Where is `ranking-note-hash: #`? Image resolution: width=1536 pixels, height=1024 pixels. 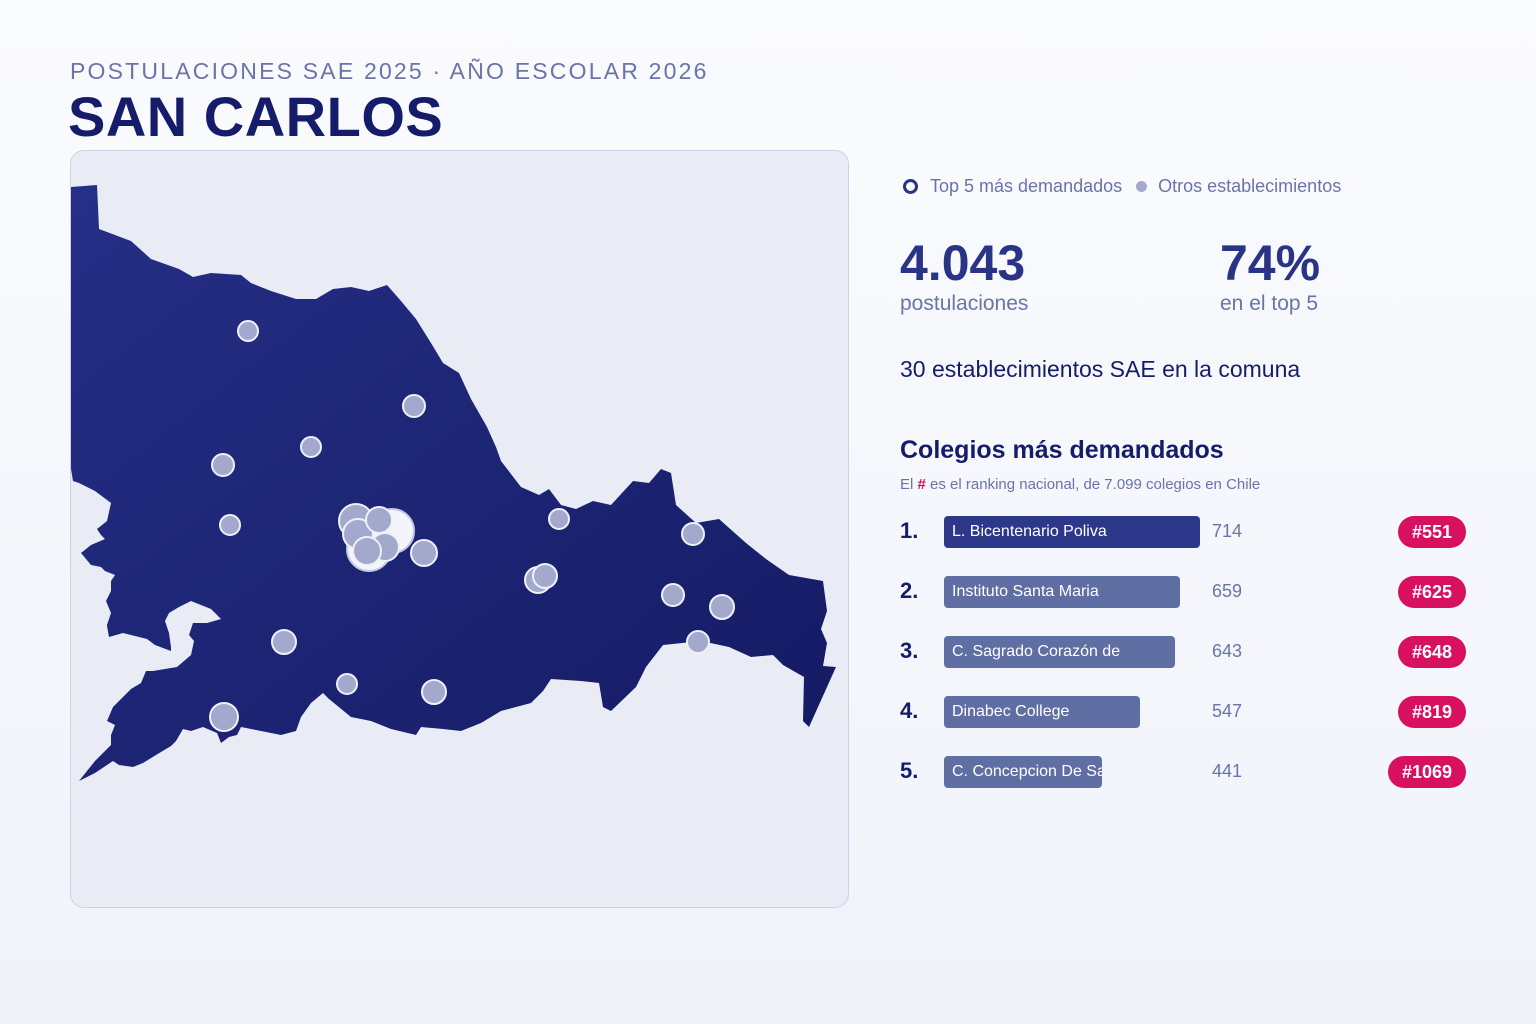
ranking-note-hash: # is located at coordinates (921, 484).